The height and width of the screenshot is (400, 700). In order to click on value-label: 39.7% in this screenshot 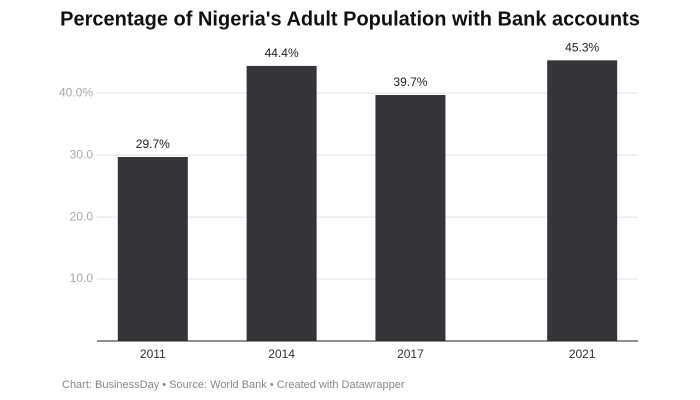, I will do `click(410, 82)`.